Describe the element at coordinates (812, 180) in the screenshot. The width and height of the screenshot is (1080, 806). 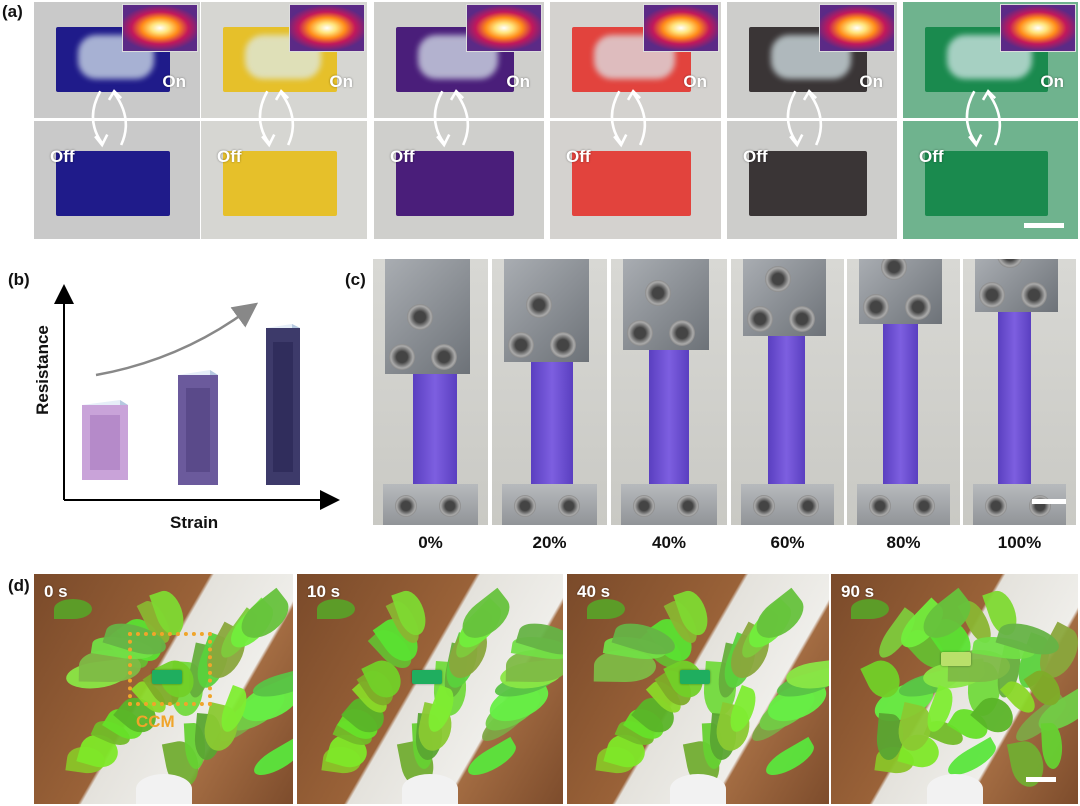
I see `off-photo-4: Off` at that location.